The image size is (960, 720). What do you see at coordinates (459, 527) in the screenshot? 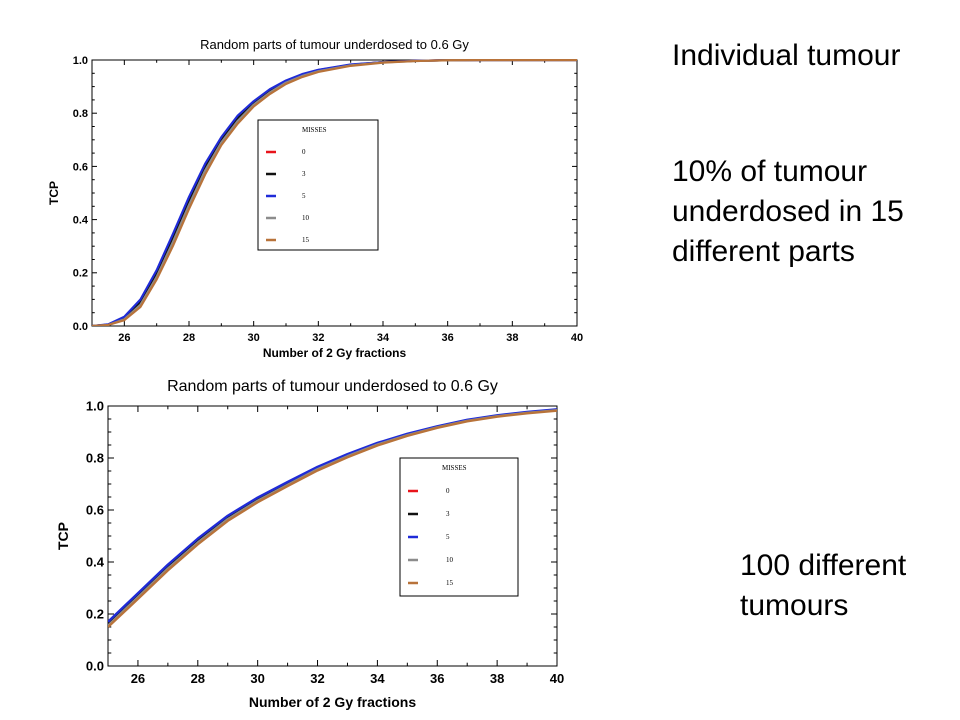
I see `bottom-legend-box` at bounding box center [459, 527].